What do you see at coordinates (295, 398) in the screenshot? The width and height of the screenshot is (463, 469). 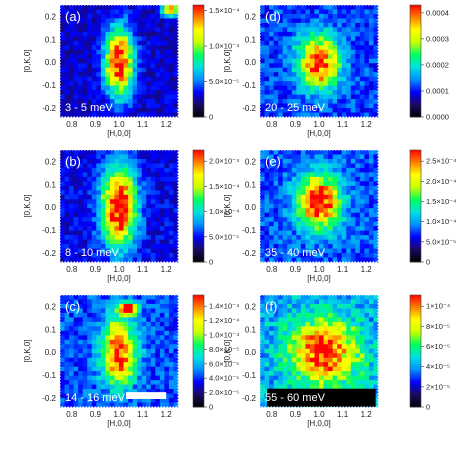 I see `energy-label: 55 - 60 meV` at bounding box center [295, 398].